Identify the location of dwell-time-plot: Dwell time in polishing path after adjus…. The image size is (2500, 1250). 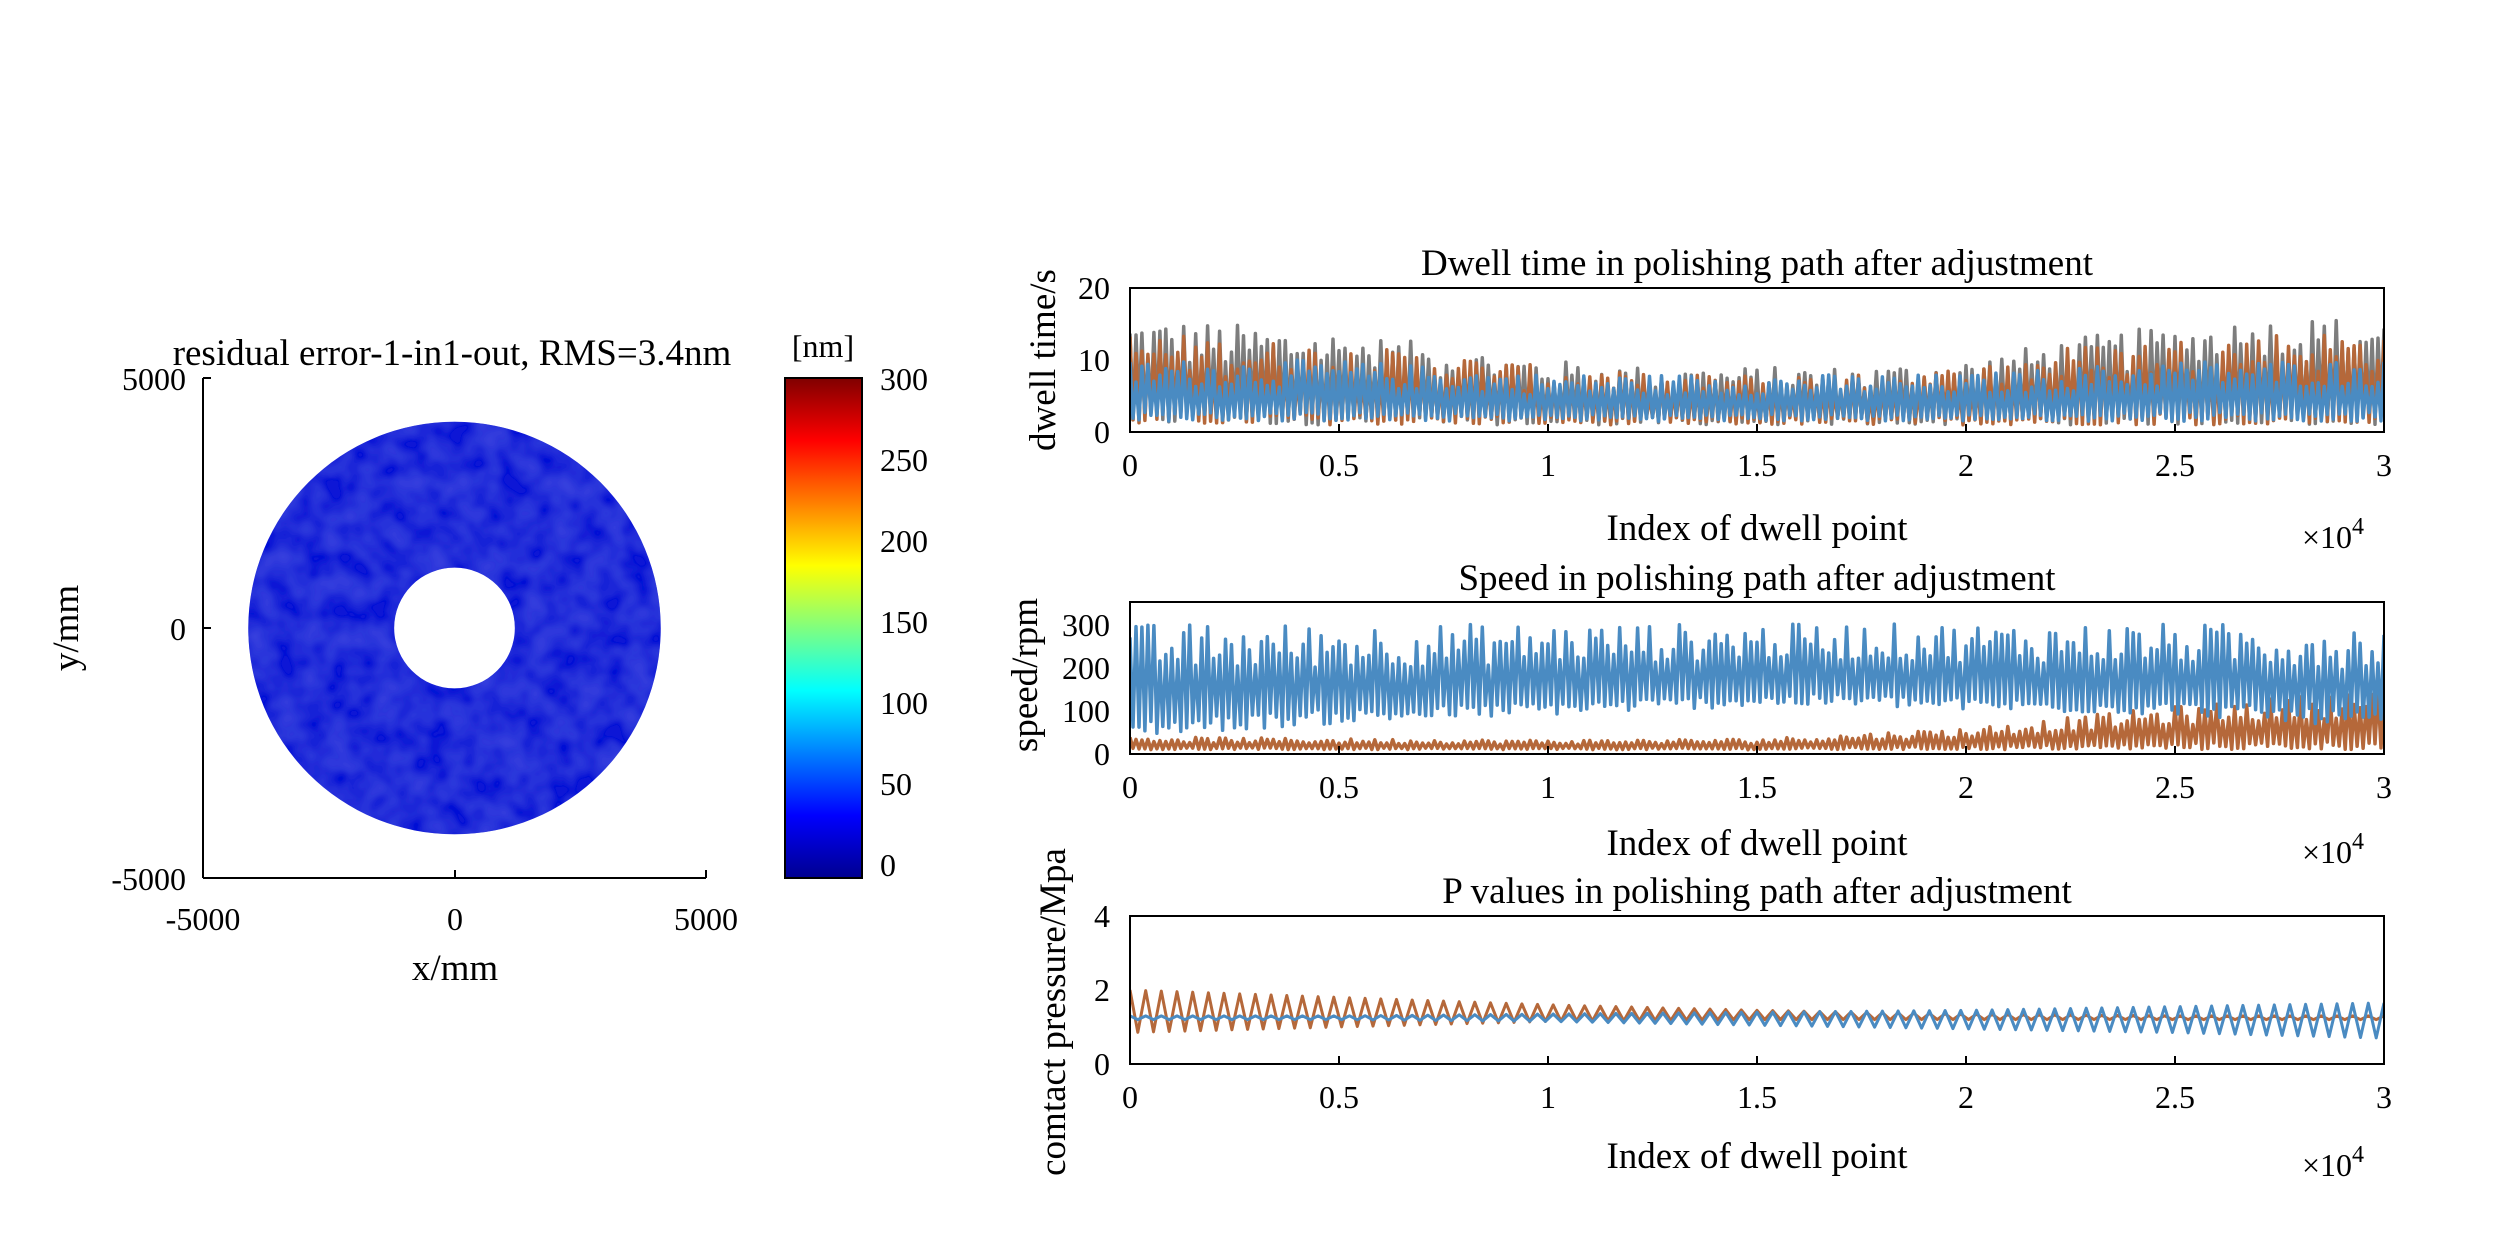
(1707, 399).